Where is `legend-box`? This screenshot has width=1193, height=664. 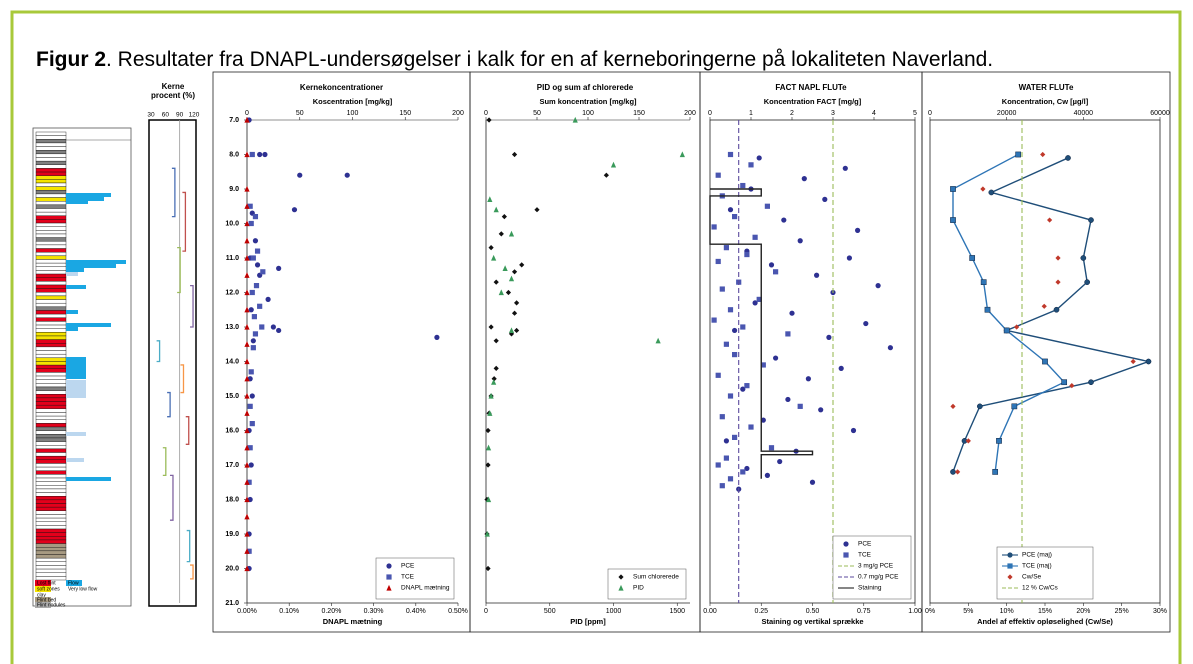 legend-box is located at coordinates (1045, 573).